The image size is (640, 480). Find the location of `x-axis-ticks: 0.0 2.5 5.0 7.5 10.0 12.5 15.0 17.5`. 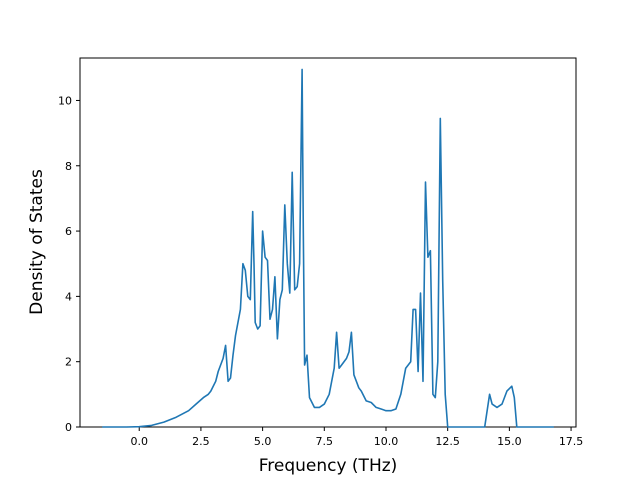

x-axis-ticks: 0.0 2.5 5.0 7.5 10.0 12.5 15.0 17.5 is located at coordinates (356, 437).